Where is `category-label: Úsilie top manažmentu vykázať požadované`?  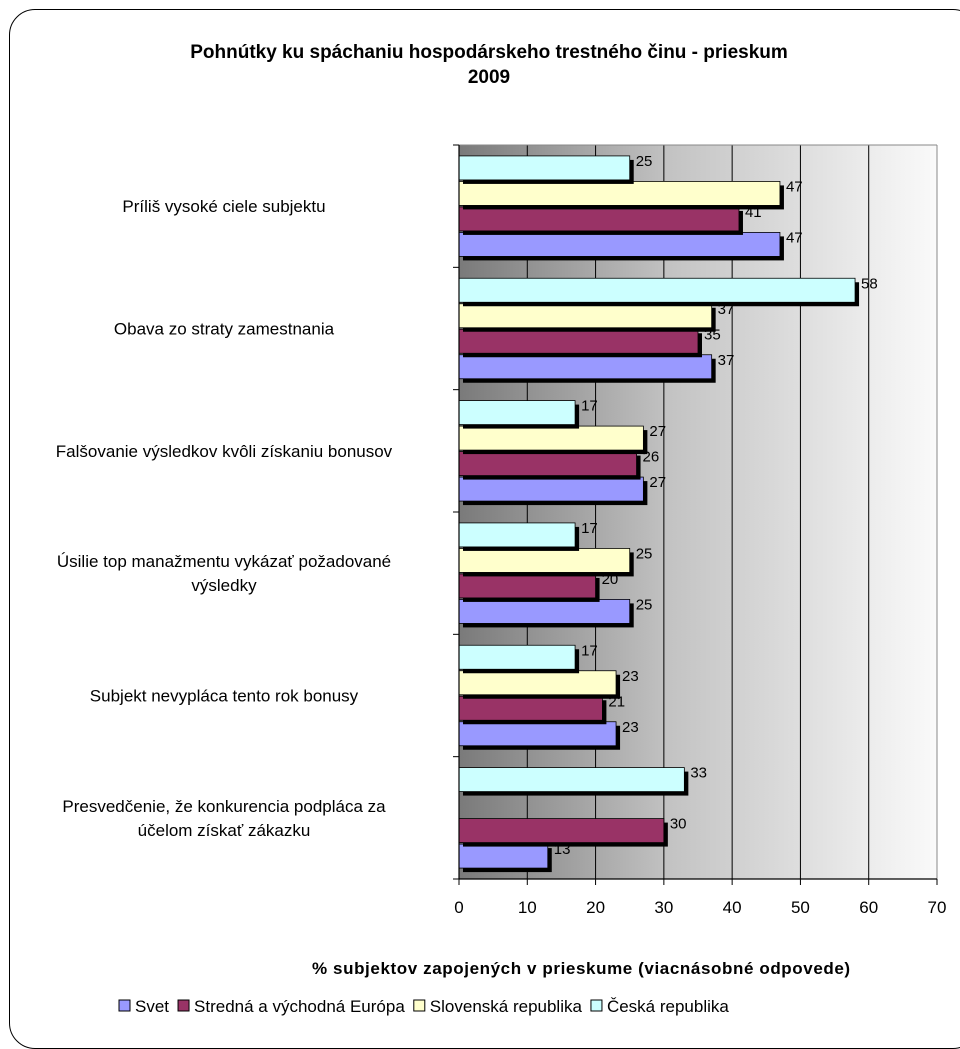 category-label: Úsilie top manažmentu vykázať požadované is located at coordinates (224, 561).